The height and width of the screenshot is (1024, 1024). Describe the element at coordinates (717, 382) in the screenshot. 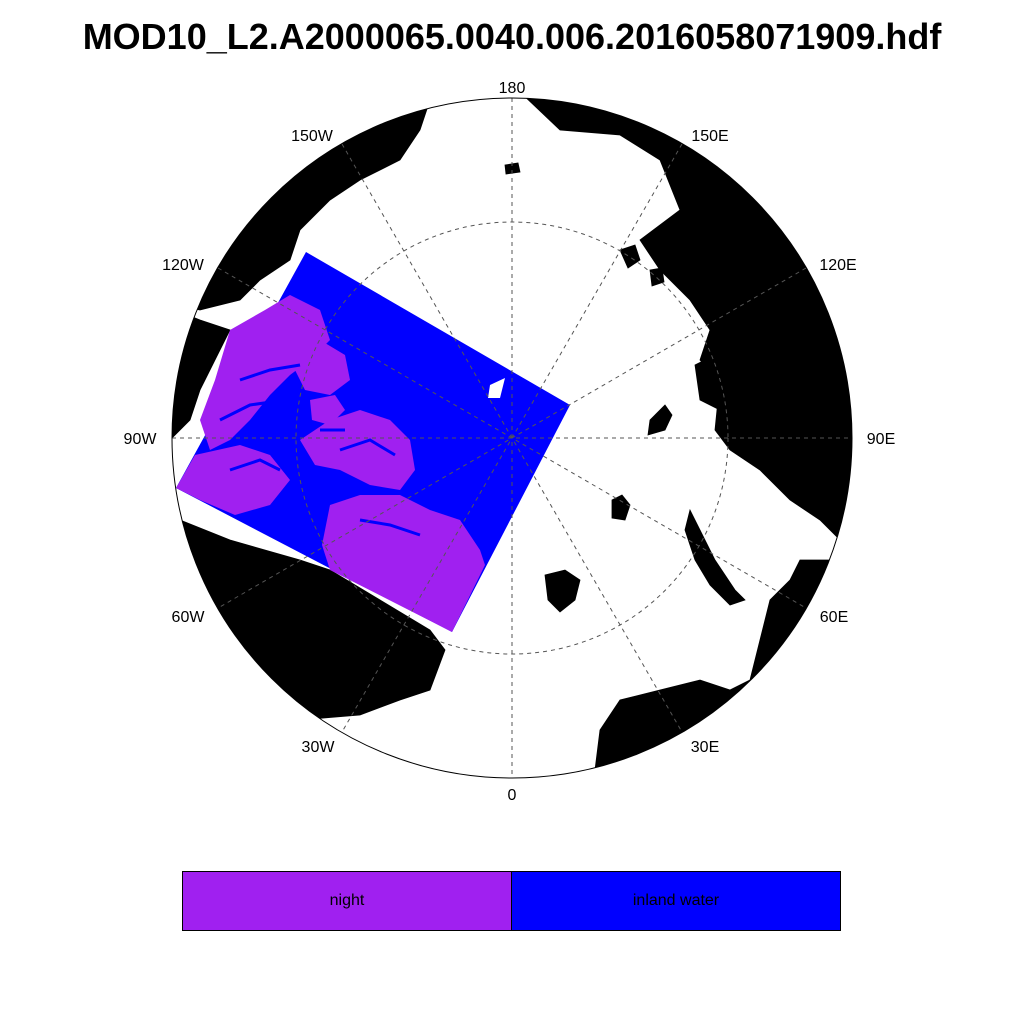

I see `taymyr-land` at that location.